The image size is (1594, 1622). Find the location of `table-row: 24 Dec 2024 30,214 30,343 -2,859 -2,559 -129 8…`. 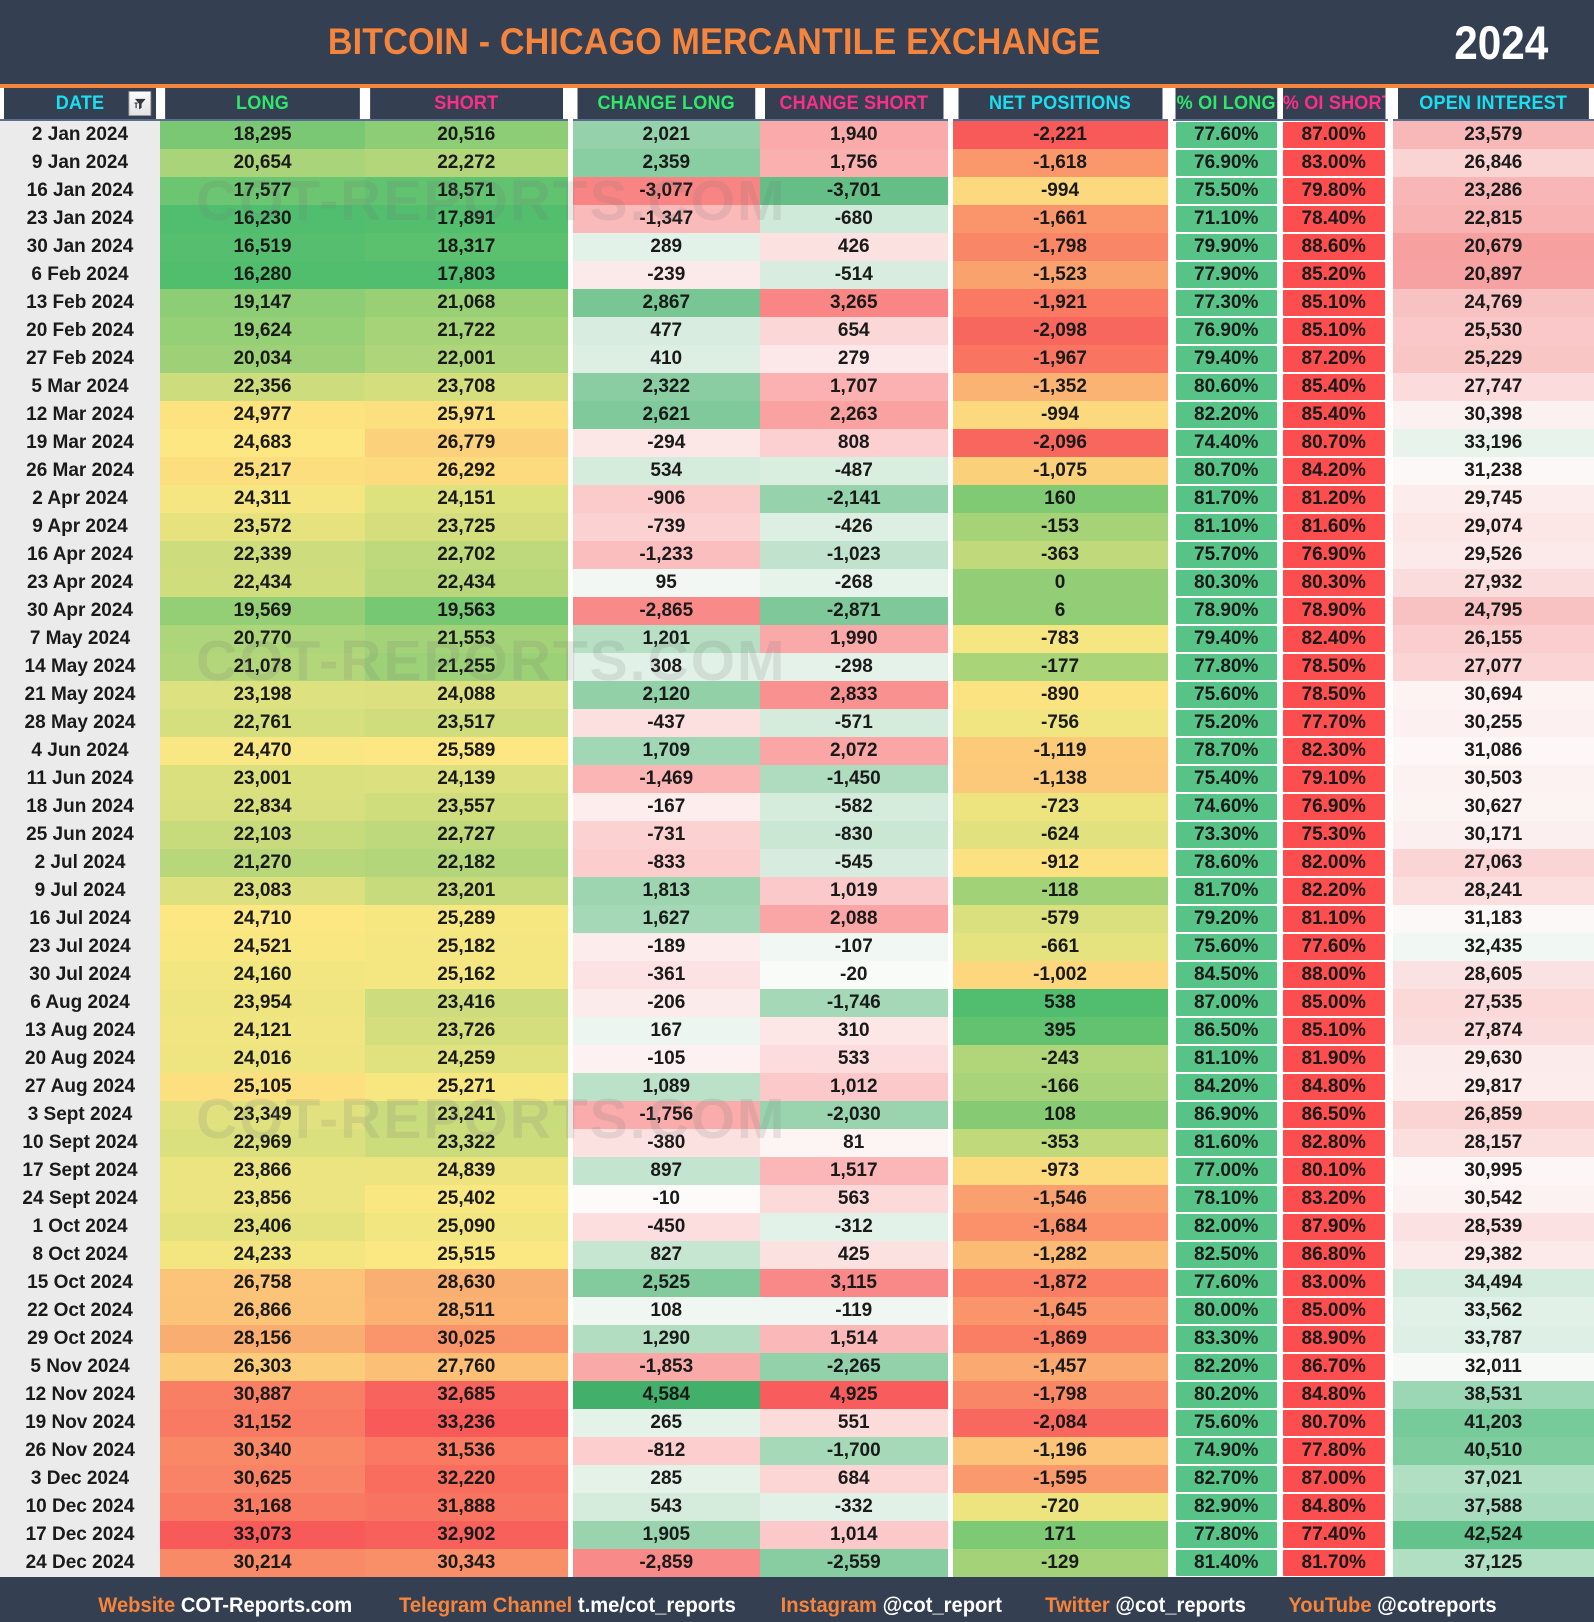

table-row: 24 Dec 2024 30,214 30,343 -2,859 -2,559 -129 8… is located at coordinates (797, 1563).